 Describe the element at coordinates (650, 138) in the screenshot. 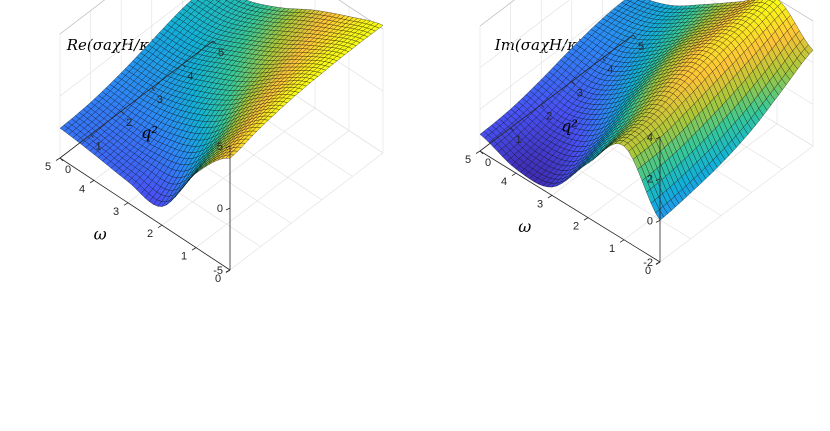

I see `z-tick-label: 4` at that location.